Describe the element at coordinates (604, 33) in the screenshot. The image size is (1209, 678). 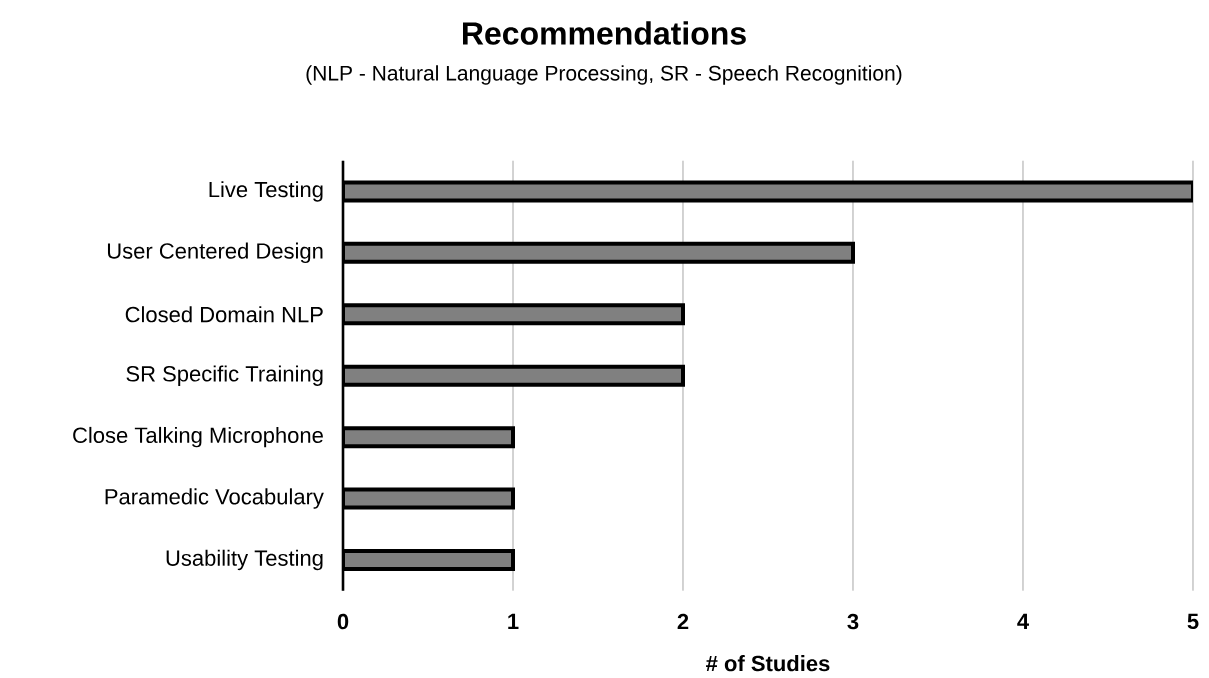
I see `chart-title: Recommendations` at that location.